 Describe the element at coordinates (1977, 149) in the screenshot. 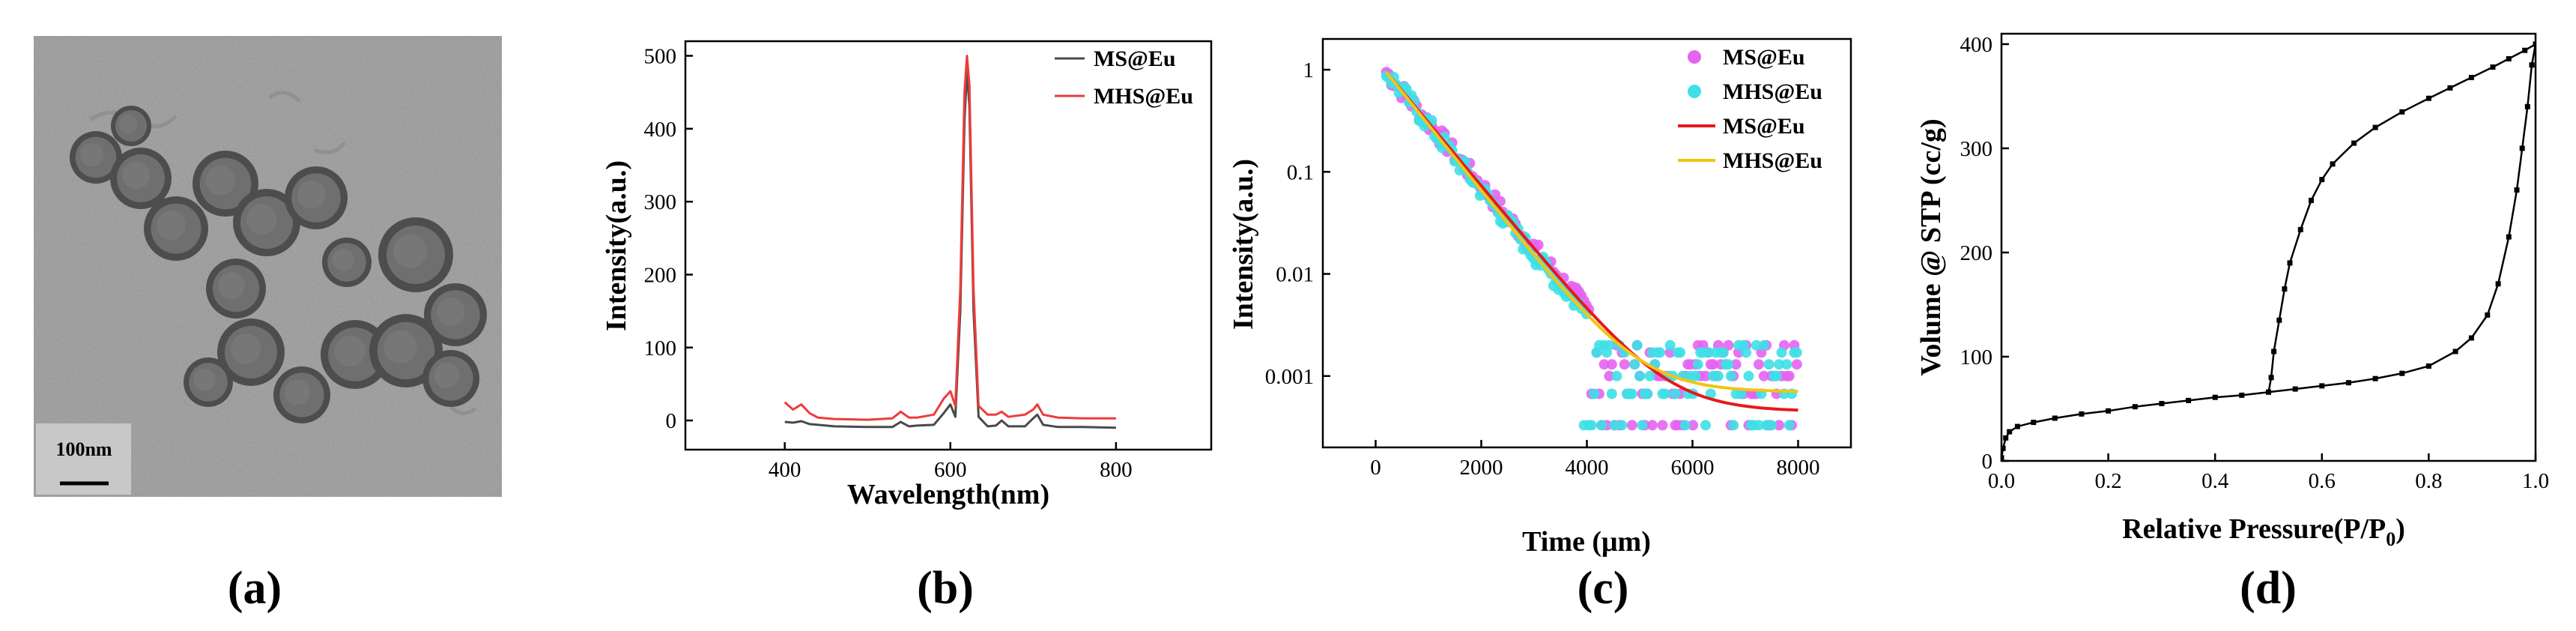

I see `y-tick-label-d: 300` at that location.